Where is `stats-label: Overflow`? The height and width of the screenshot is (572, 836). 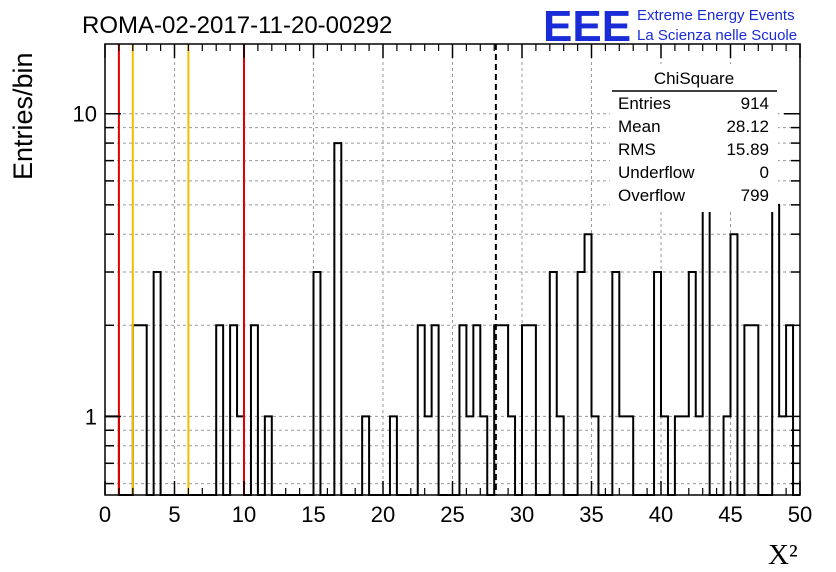
stats-label: Overflow is located at coordinates (652, 195).